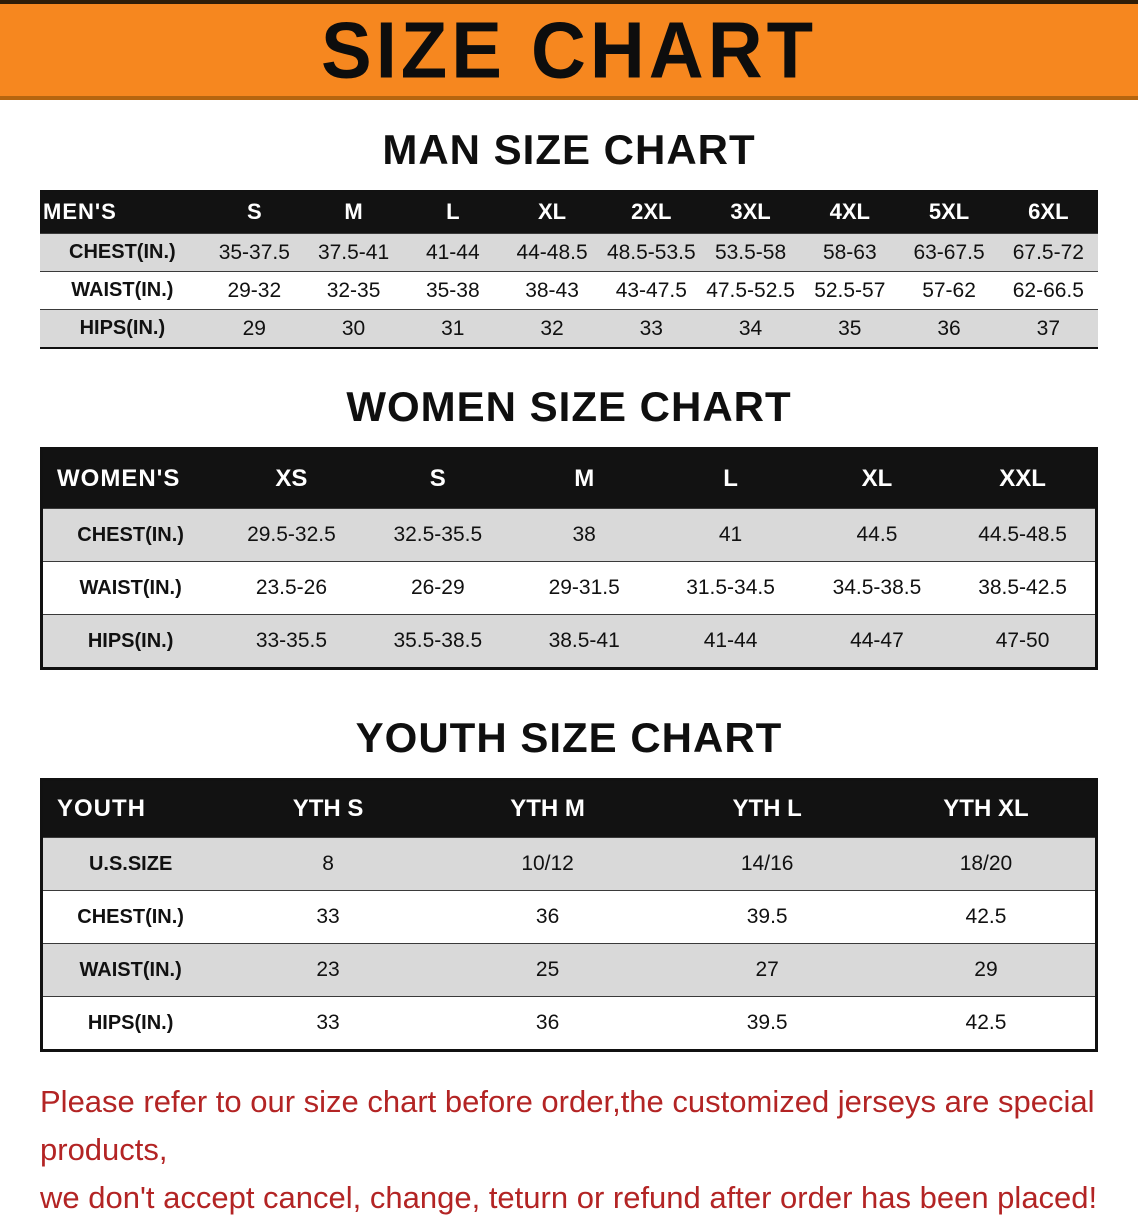 This screenshot has width=1138, height=1222. I want to click on banner-title: SIZE CHART, so click(569, 50).